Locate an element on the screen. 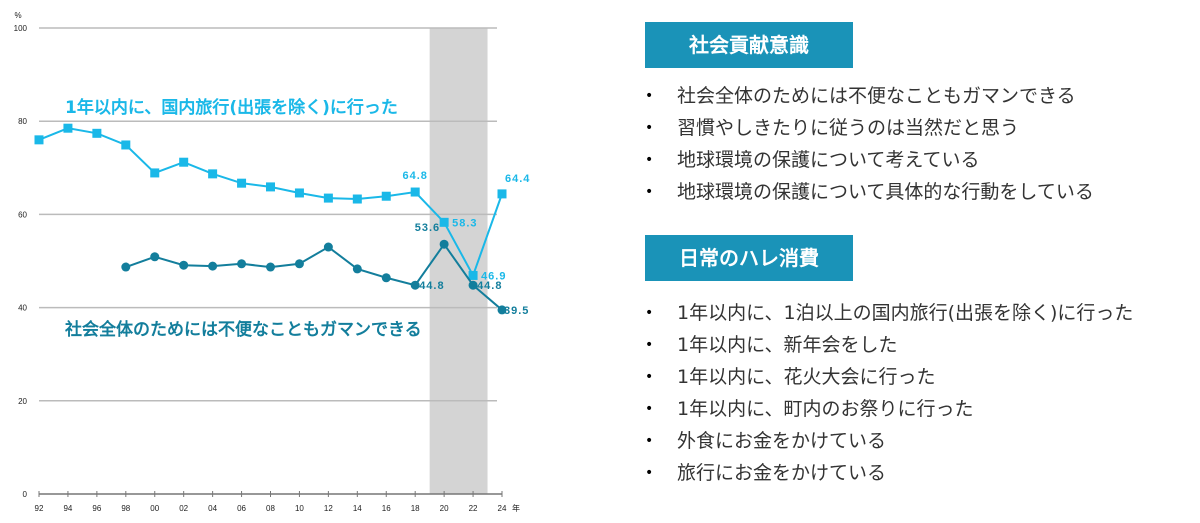 The height and width of the screenshot is (523, 1200). list-item: • 習慣やしきたりに従うのは当然だと思う is located at coordinates (869, 128).